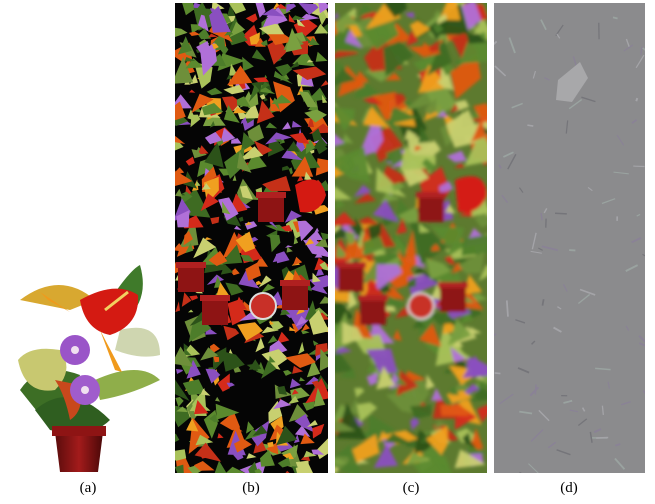  What do you see at coordinates (88, 488) in the screenshot?
I see `caption: (a)` at bounding box center [88, 488].